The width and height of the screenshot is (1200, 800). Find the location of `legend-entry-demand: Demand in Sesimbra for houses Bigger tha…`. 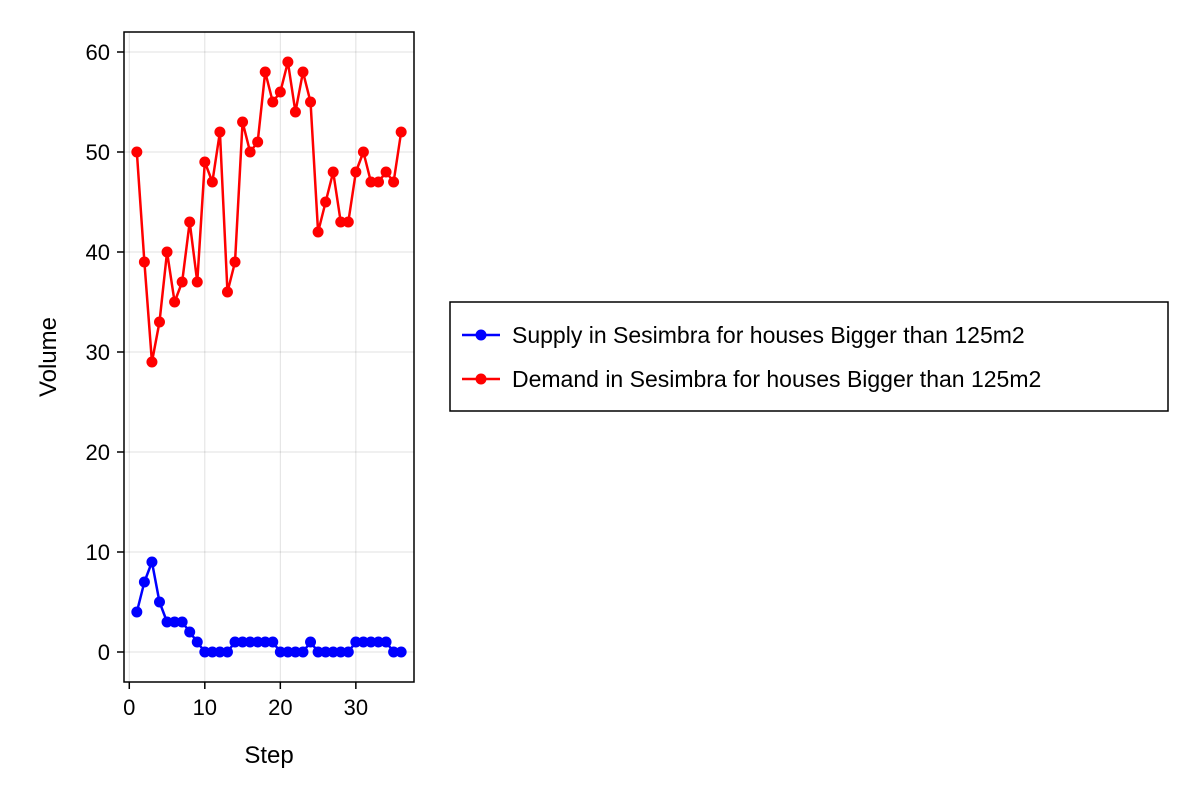

legend-entry-demand: Demand in Sesimbra for houses Bigger tha… is located at coordinates (751, 379).